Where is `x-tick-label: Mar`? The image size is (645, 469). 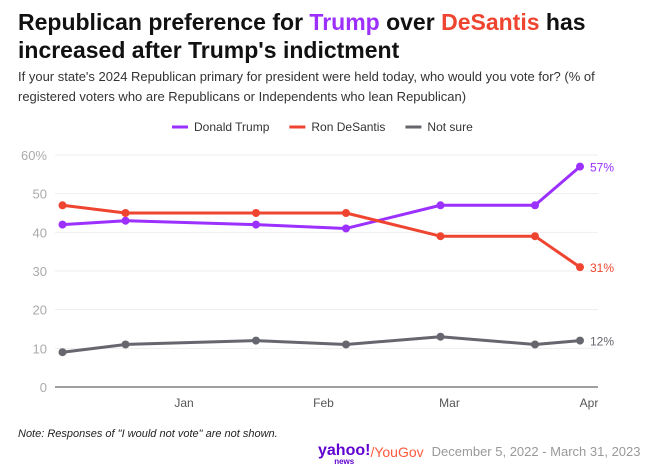 x-tick-label: Mar is located at coordinates (449, 403).